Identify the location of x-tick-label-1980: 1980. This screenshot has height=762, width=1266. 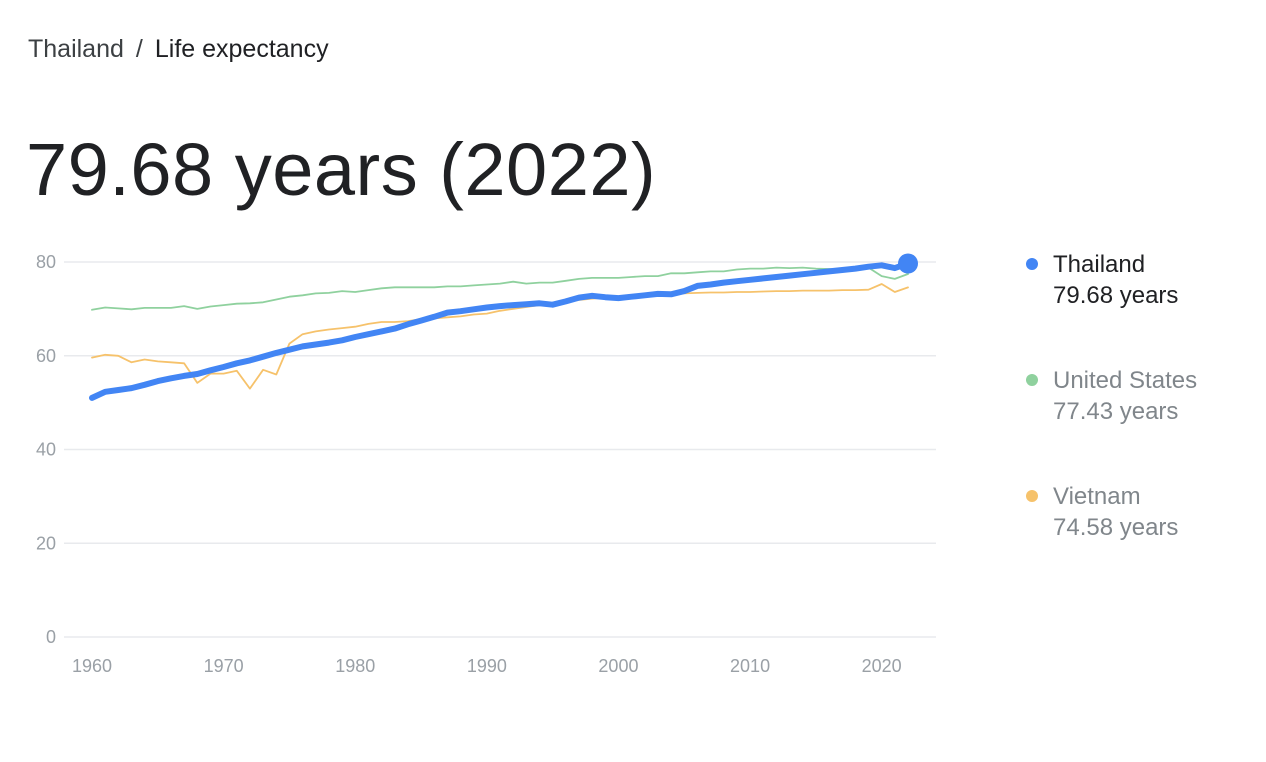
(355, 666).